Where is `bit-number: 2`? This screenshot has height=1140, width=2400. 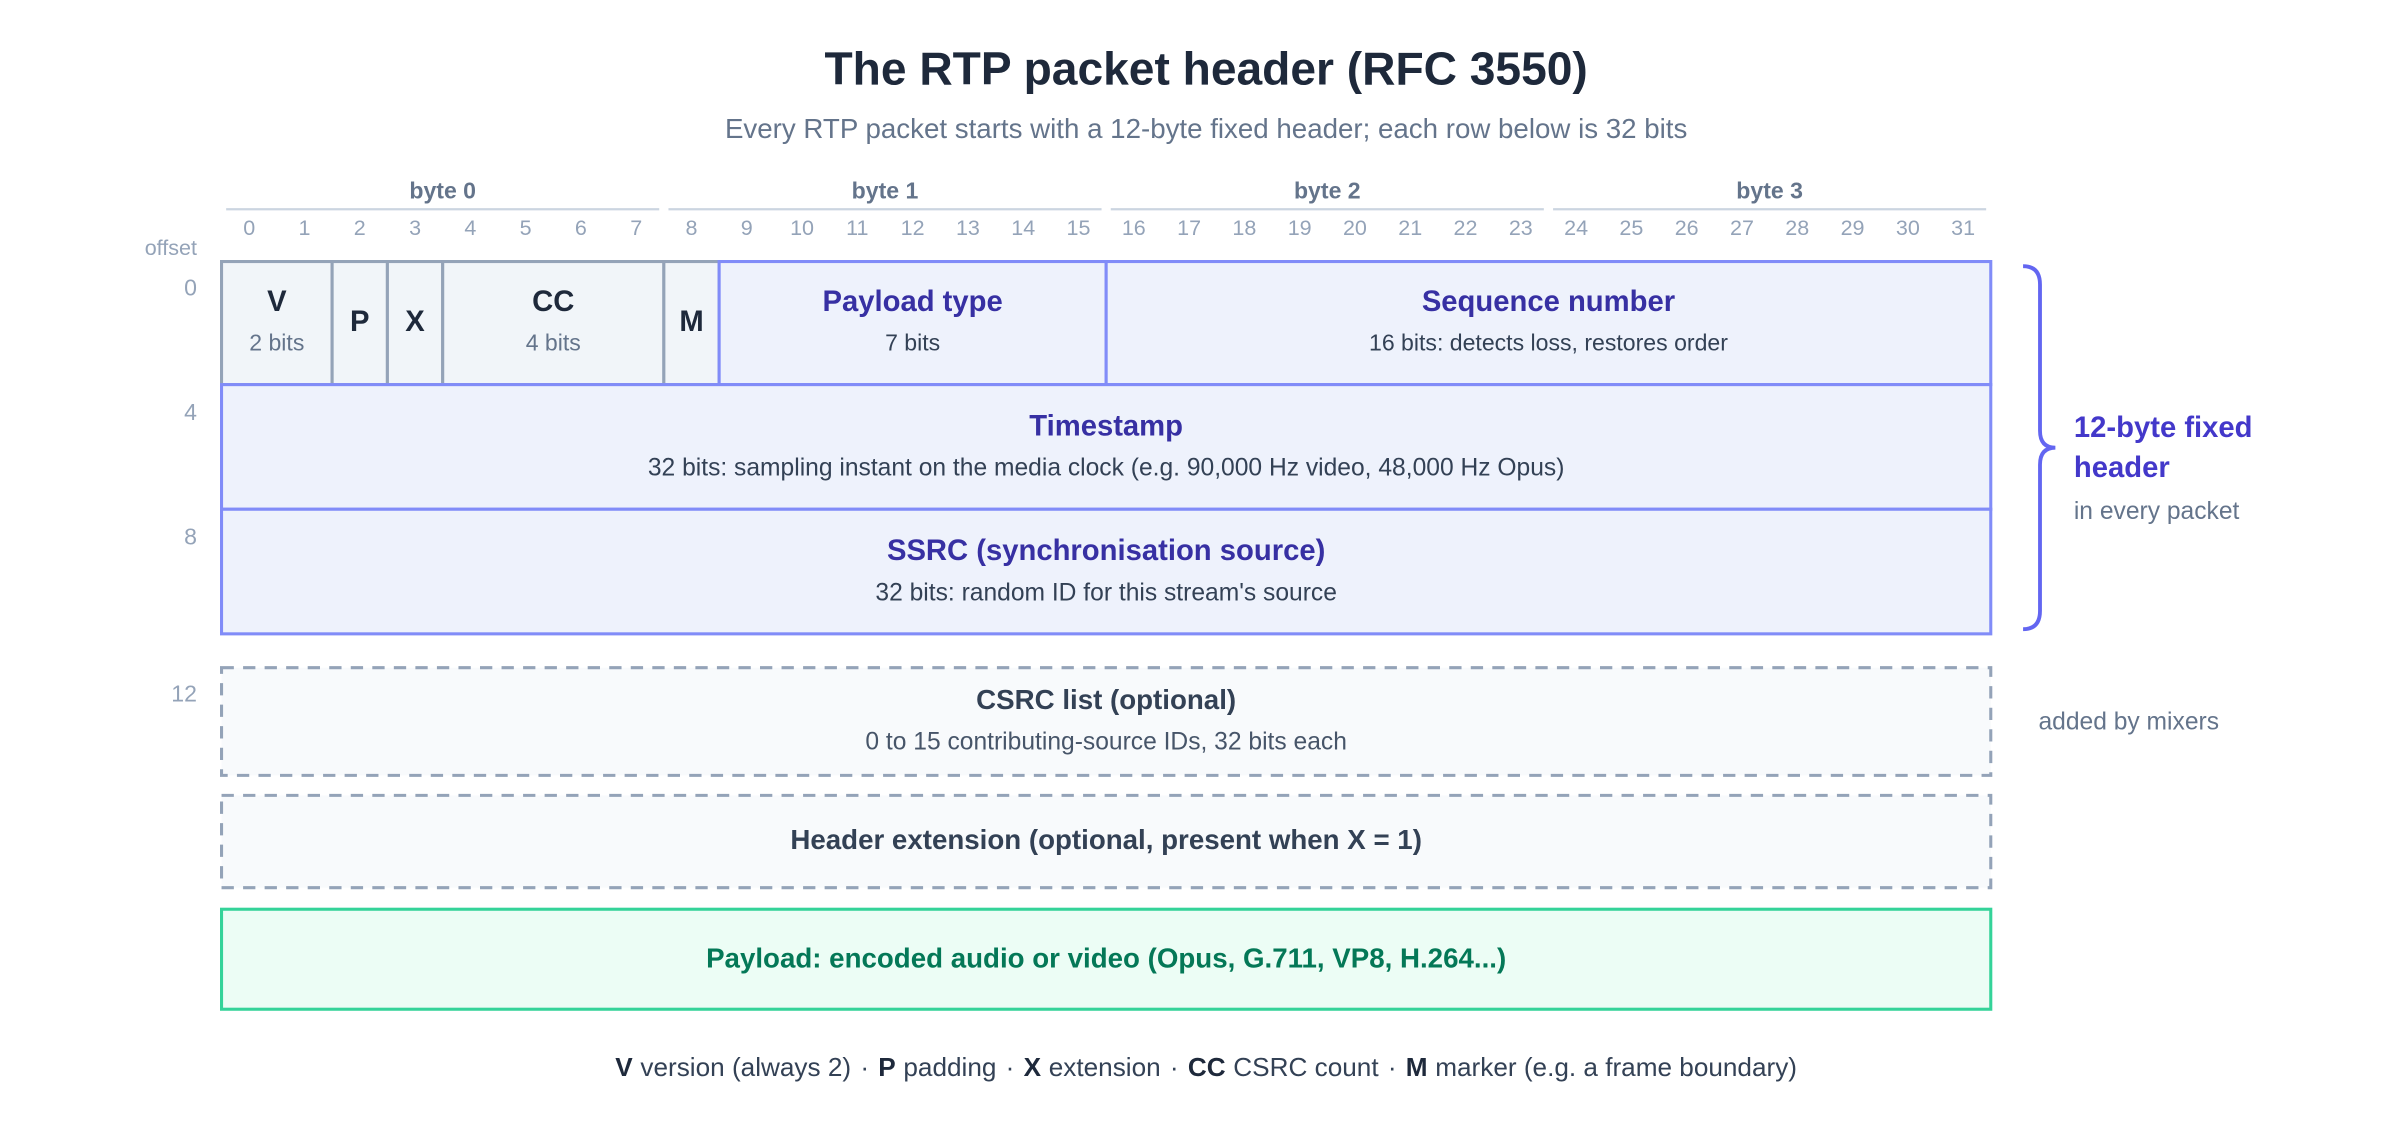 bit-number: 2 is located at coordinates (360, 228).